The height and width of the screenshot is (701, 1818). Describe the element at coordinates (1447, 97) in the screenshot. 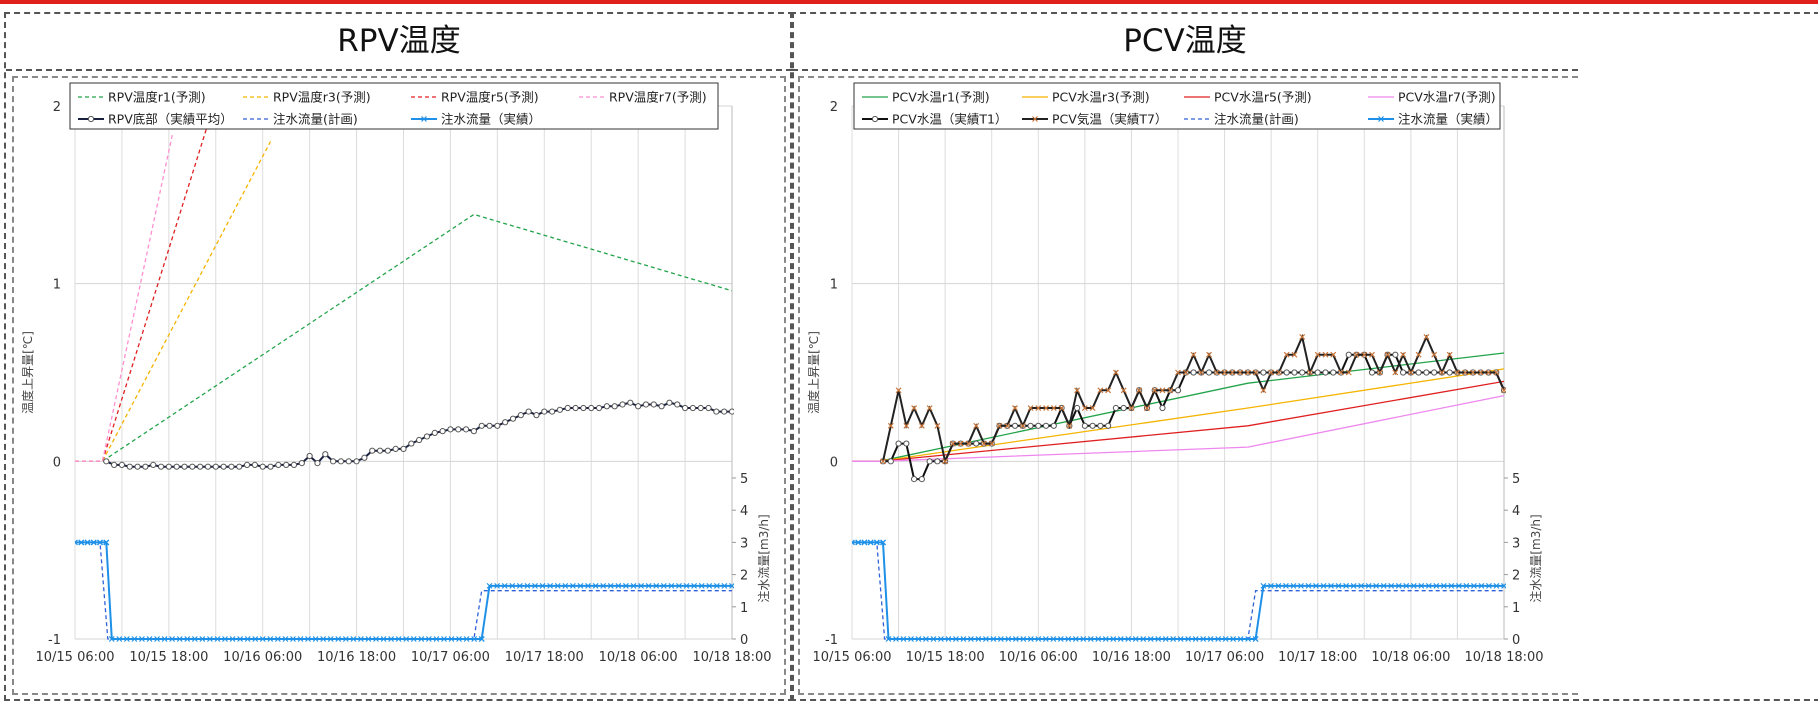

I see `legend-label: PCV水温r7(予測)` at that location.